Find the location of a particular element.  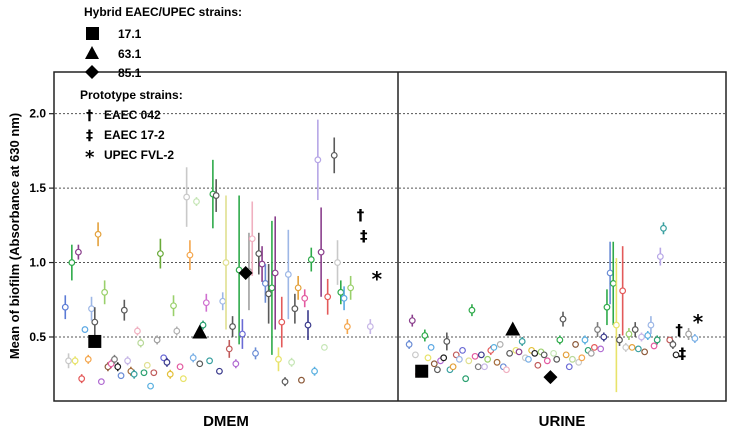

y-tick-label-3: 2.0 is located at coordinates (37, 114).